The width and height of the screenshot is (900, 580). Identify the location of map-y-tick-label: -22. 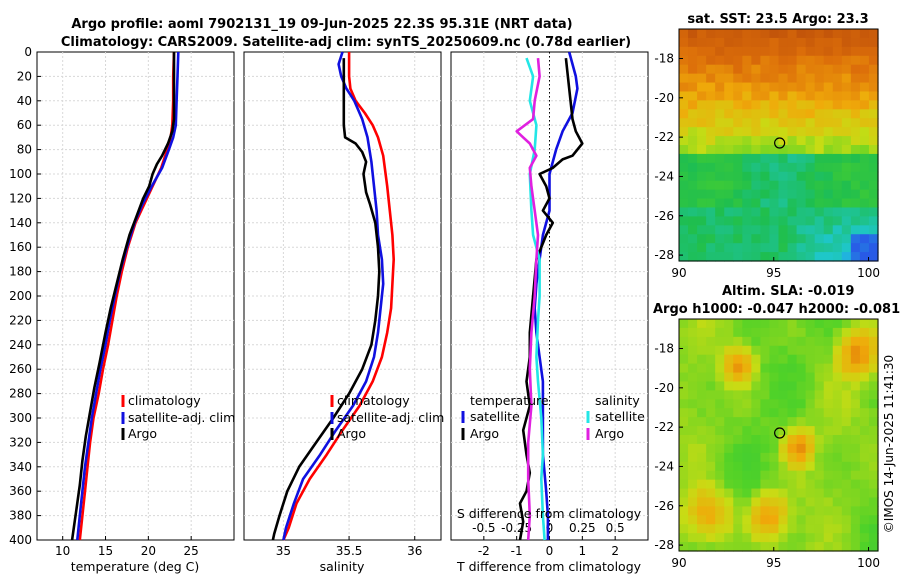
(664, 137).